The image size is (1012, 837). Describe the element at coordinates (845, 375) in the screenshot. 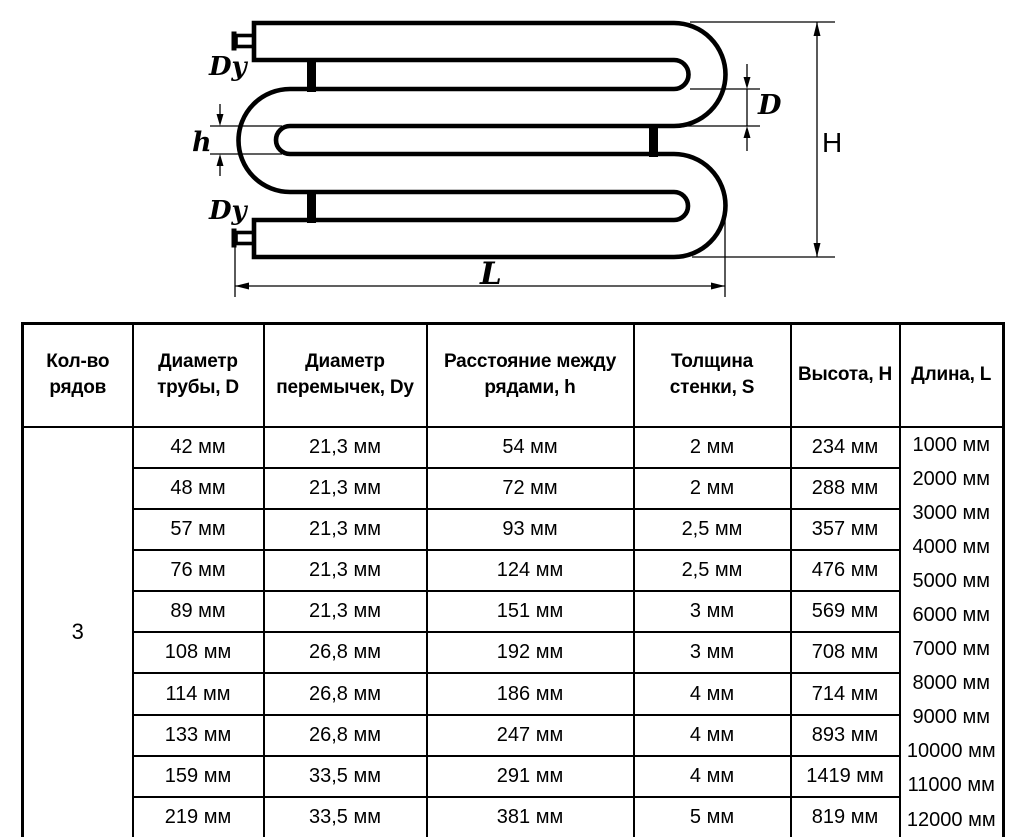

I see `header-height: Высота, H` at that location.